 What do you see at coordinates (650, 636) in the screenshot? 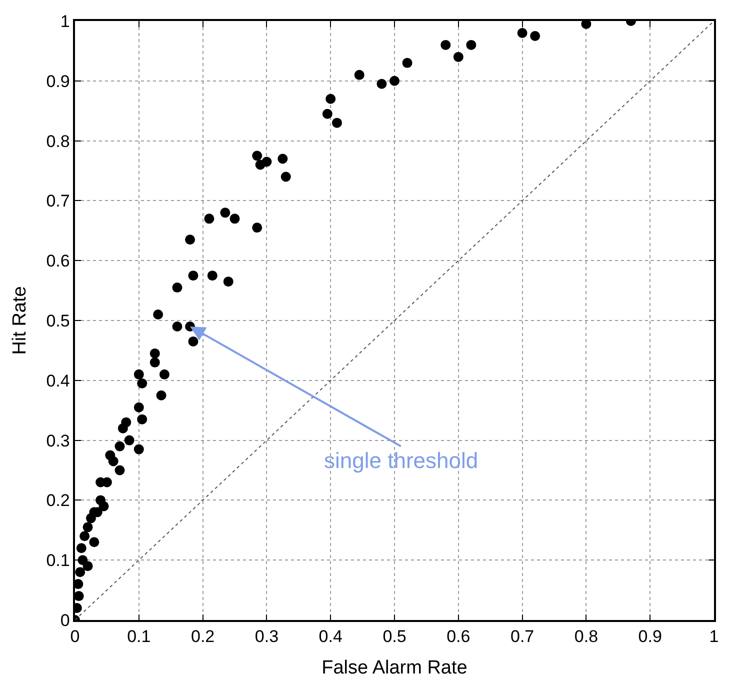
I see `x-tick-label: 0.9` at bounding box center [650, 636].